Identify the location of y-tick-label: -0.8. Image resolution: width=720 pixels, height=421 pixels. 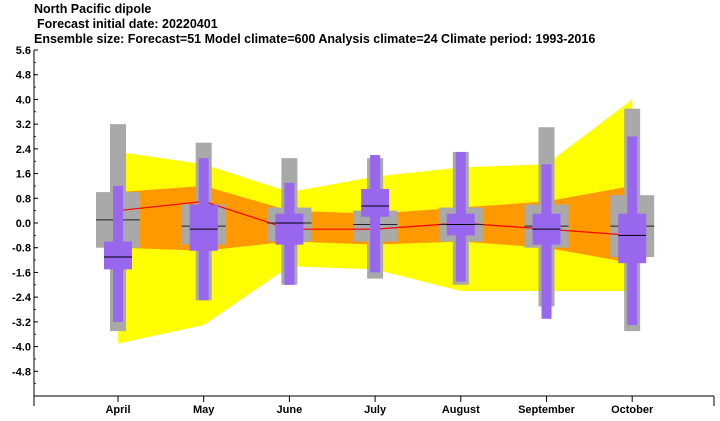
(21, 249).